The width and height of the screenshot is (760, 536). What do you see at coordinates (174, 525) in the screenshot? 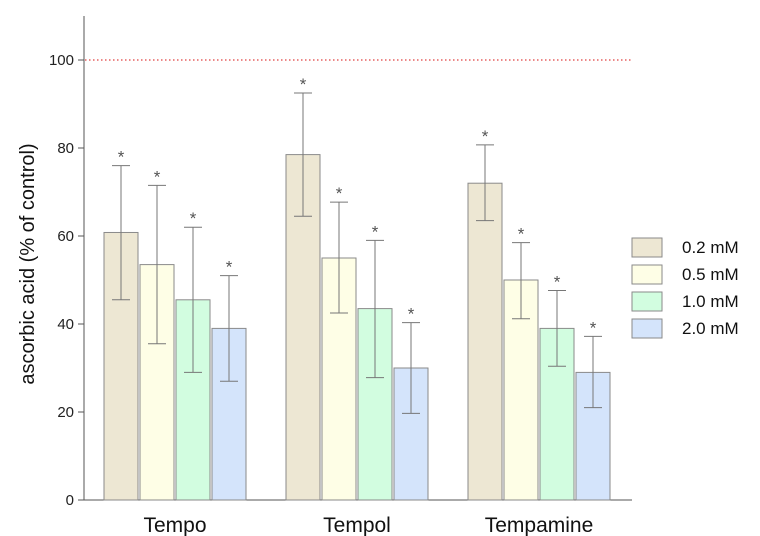
I see `x-category-label: Tempo` at bounding box center [174, 525].